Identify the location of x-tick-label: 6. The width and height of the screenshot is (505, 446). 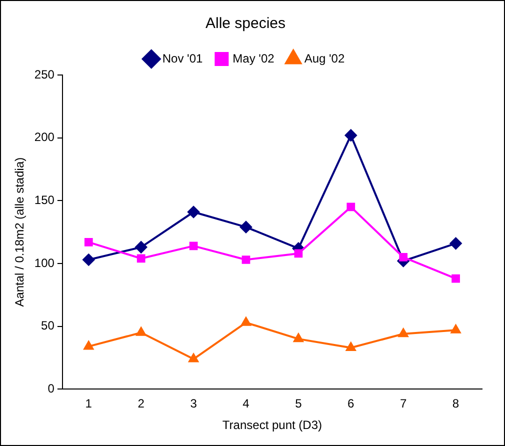
(351, 403).